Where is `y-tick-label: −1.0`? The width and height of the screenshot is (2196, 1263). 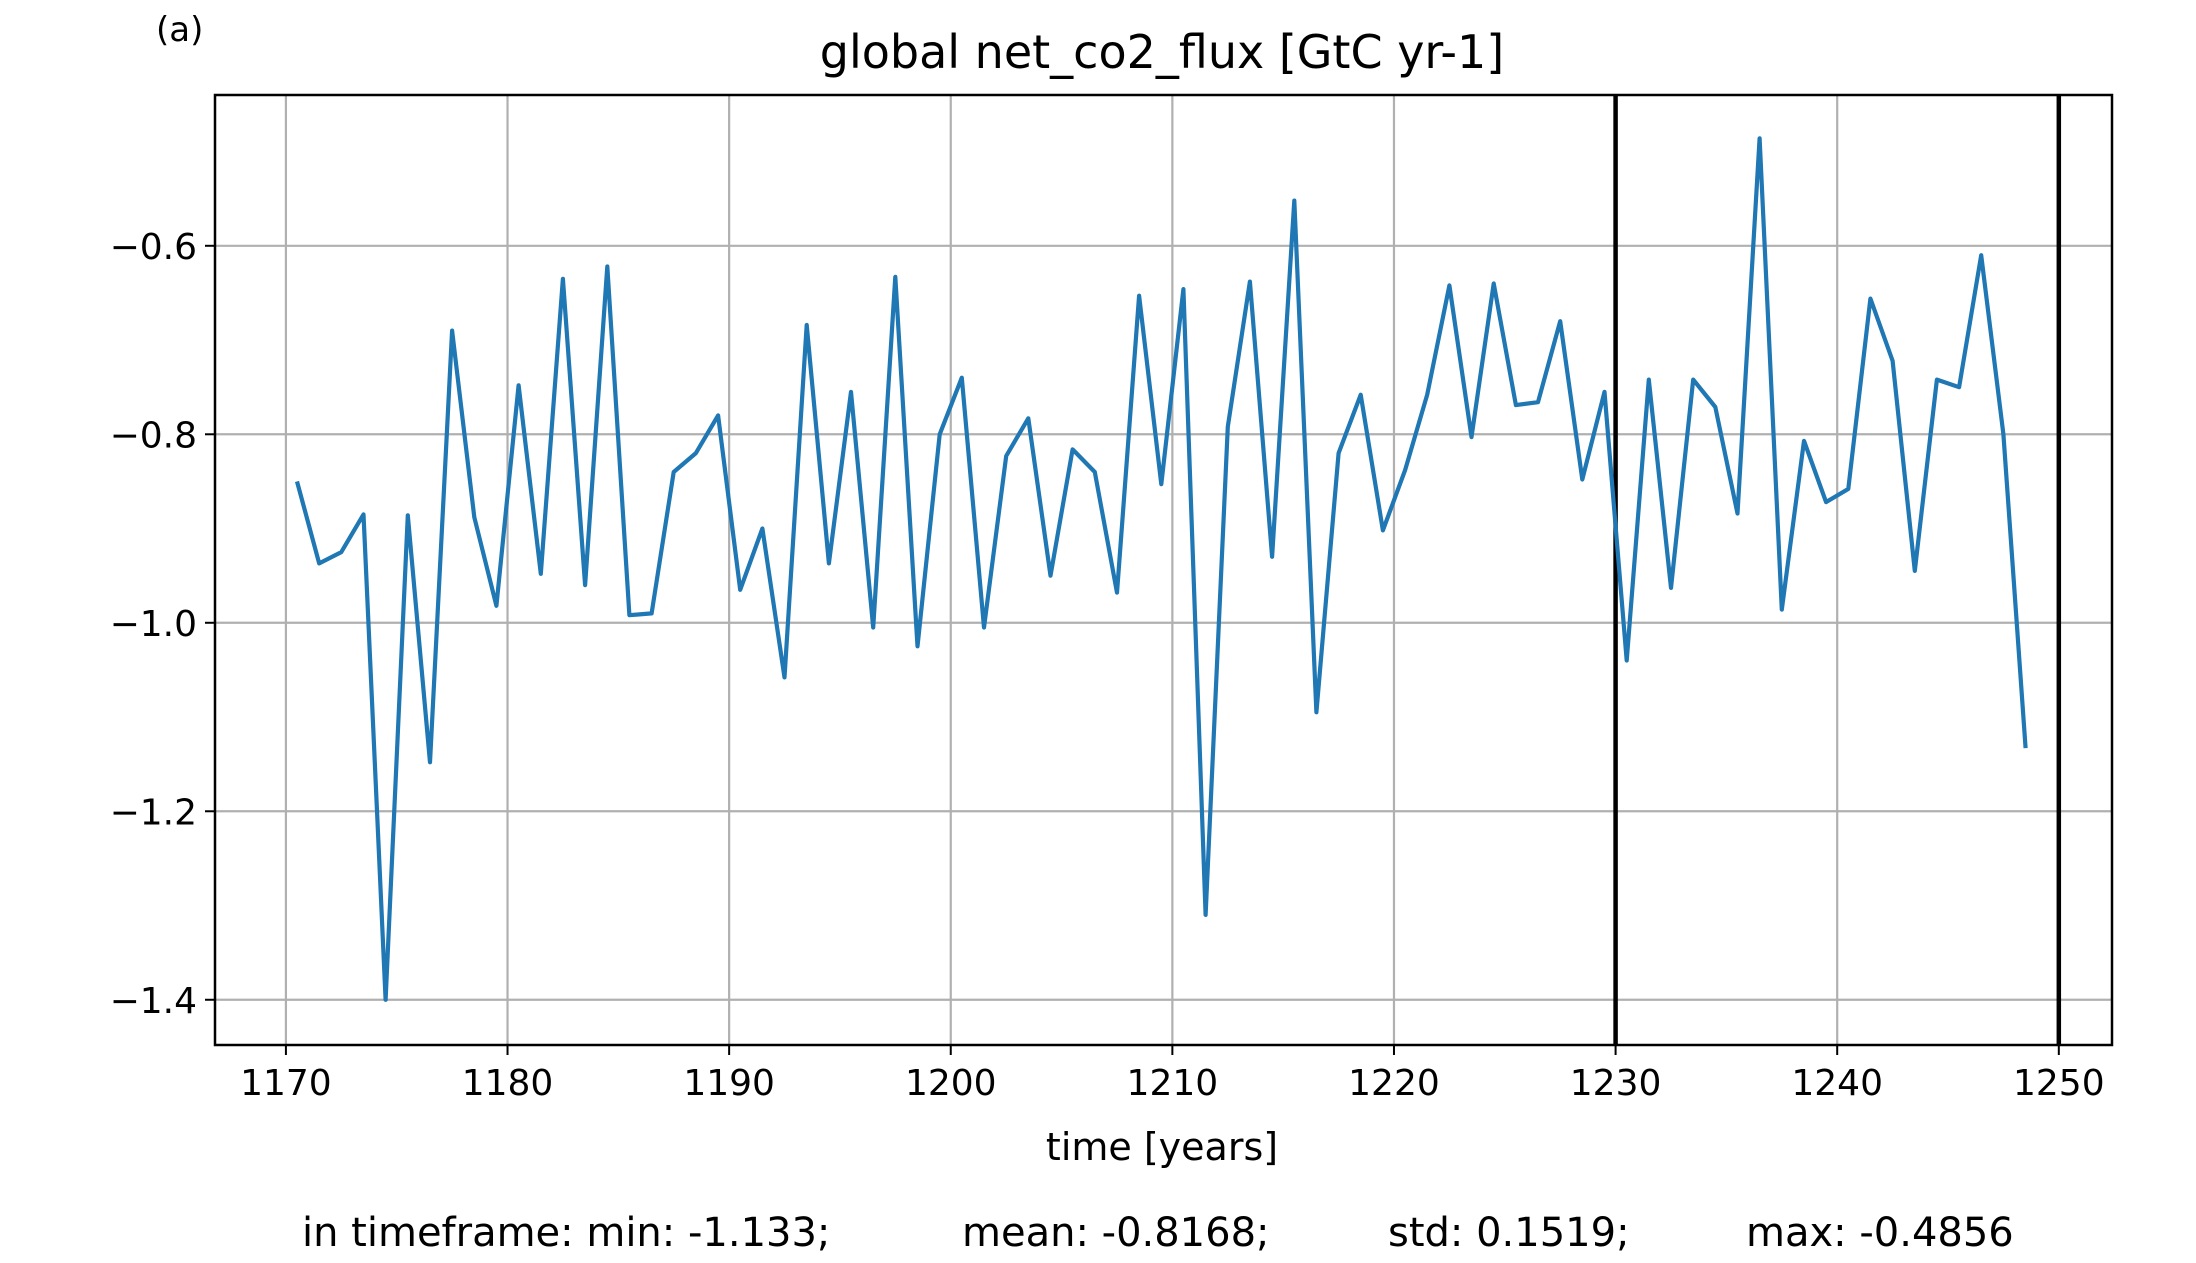 y-tick-label: −1.0 is located at coordinates (153, 624).